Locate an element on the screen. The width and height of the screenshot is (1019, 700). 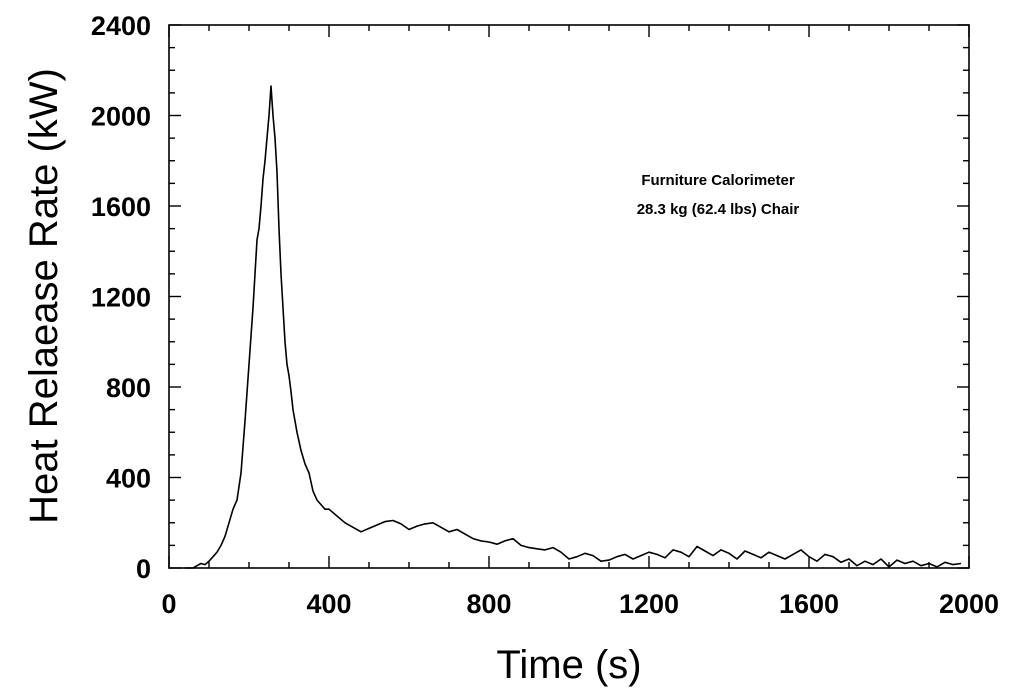
x-tick-label: 1200 is located at coordinates (649, 604).